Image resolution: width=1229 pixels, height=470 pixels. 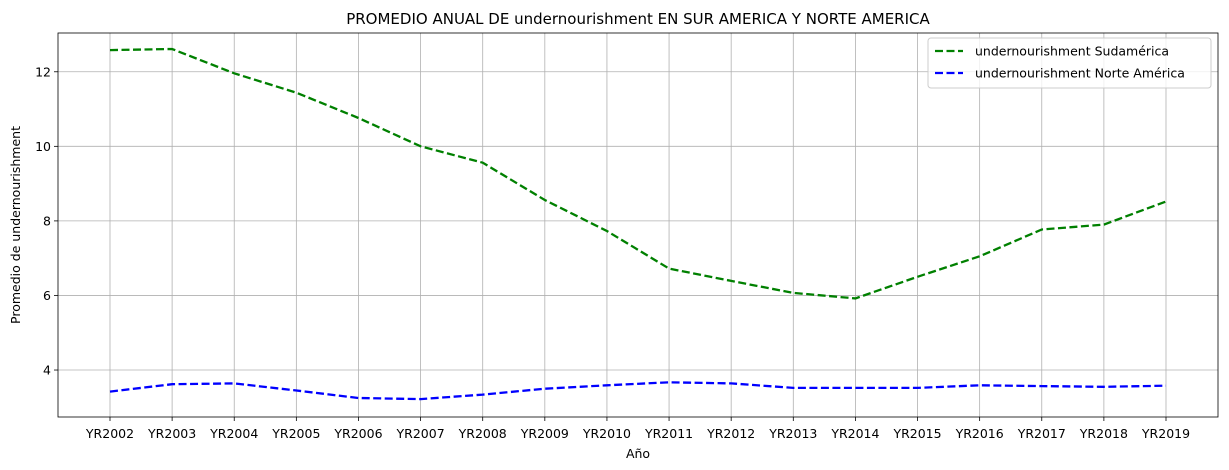 I want to click on y-tick-label: 8, so click(x=47, y=220).